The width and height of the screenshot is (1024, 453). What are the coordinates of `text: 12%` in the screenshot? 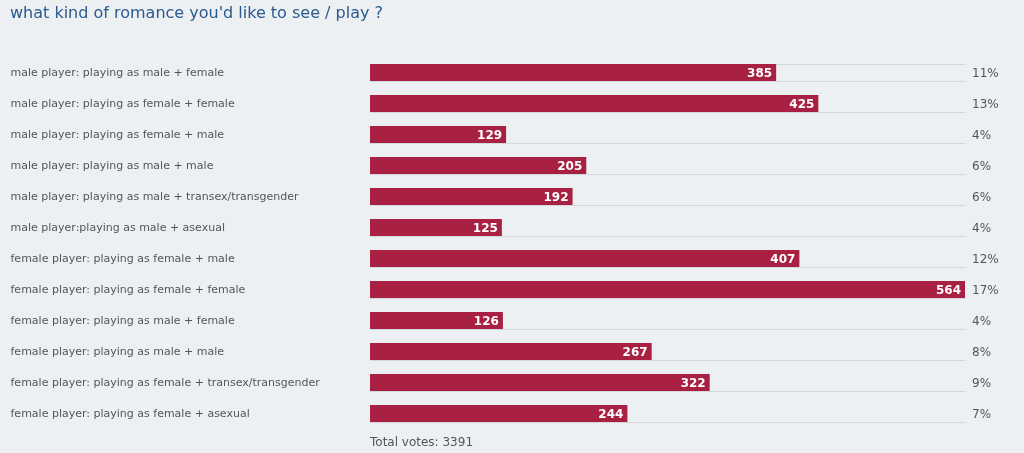 It's located at (985, 258).